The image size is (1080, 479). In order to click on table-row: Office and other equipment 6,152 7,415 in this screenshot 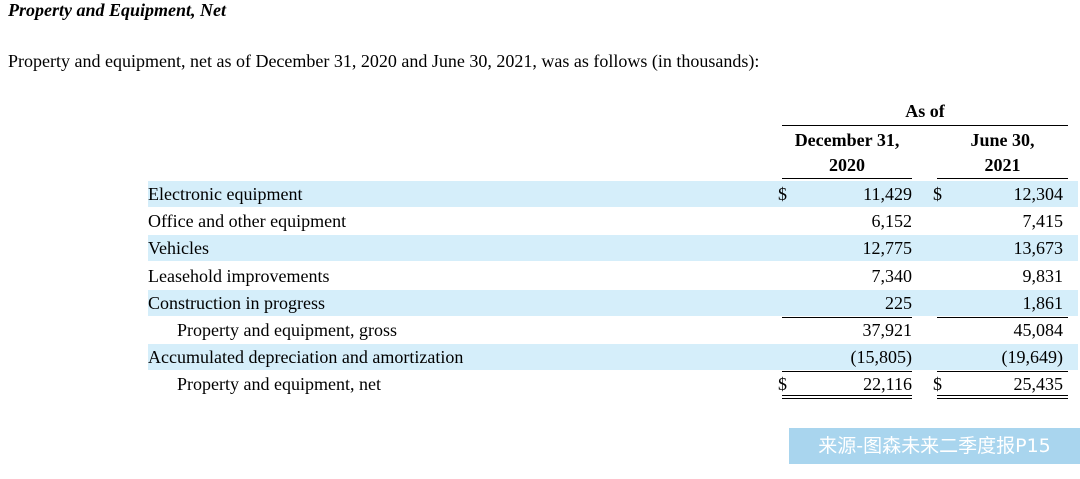, I will do `click(613, 221)`.